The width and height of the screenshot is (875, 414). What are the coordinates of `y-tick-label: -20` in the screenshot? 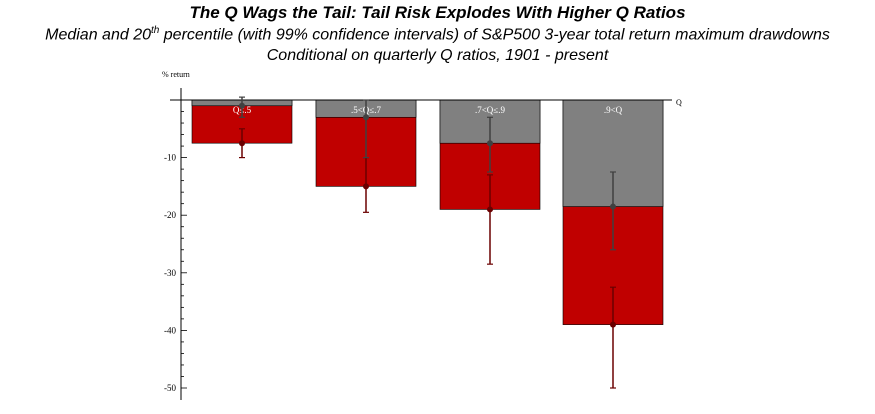 It's located at (170, 215).